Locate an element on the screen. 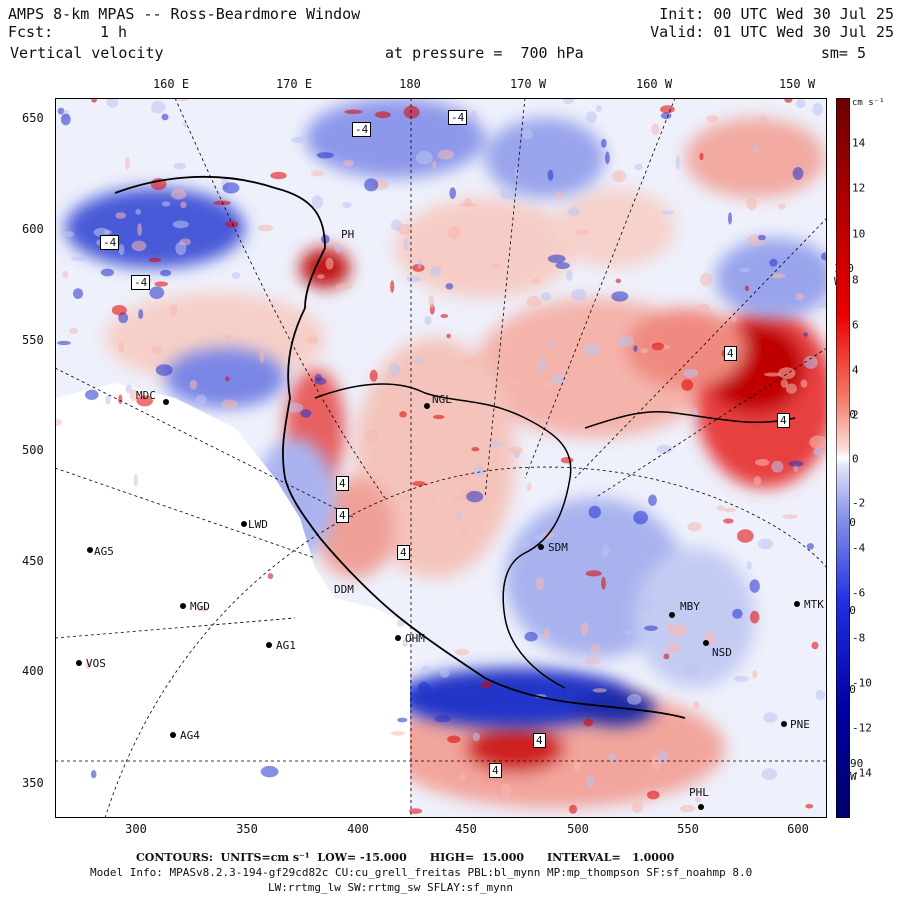 This screenshot has width=900, height=900. marker-neg: -4 is located at coordinates (110, 242).